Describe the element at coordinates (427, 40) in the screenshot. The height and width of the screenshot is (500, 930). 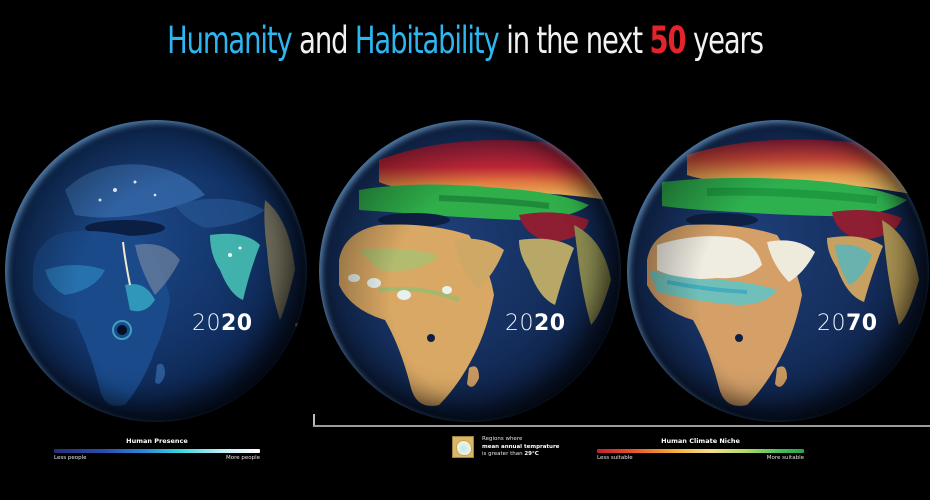
I see `title-word-habitability: Habitability` at that location.